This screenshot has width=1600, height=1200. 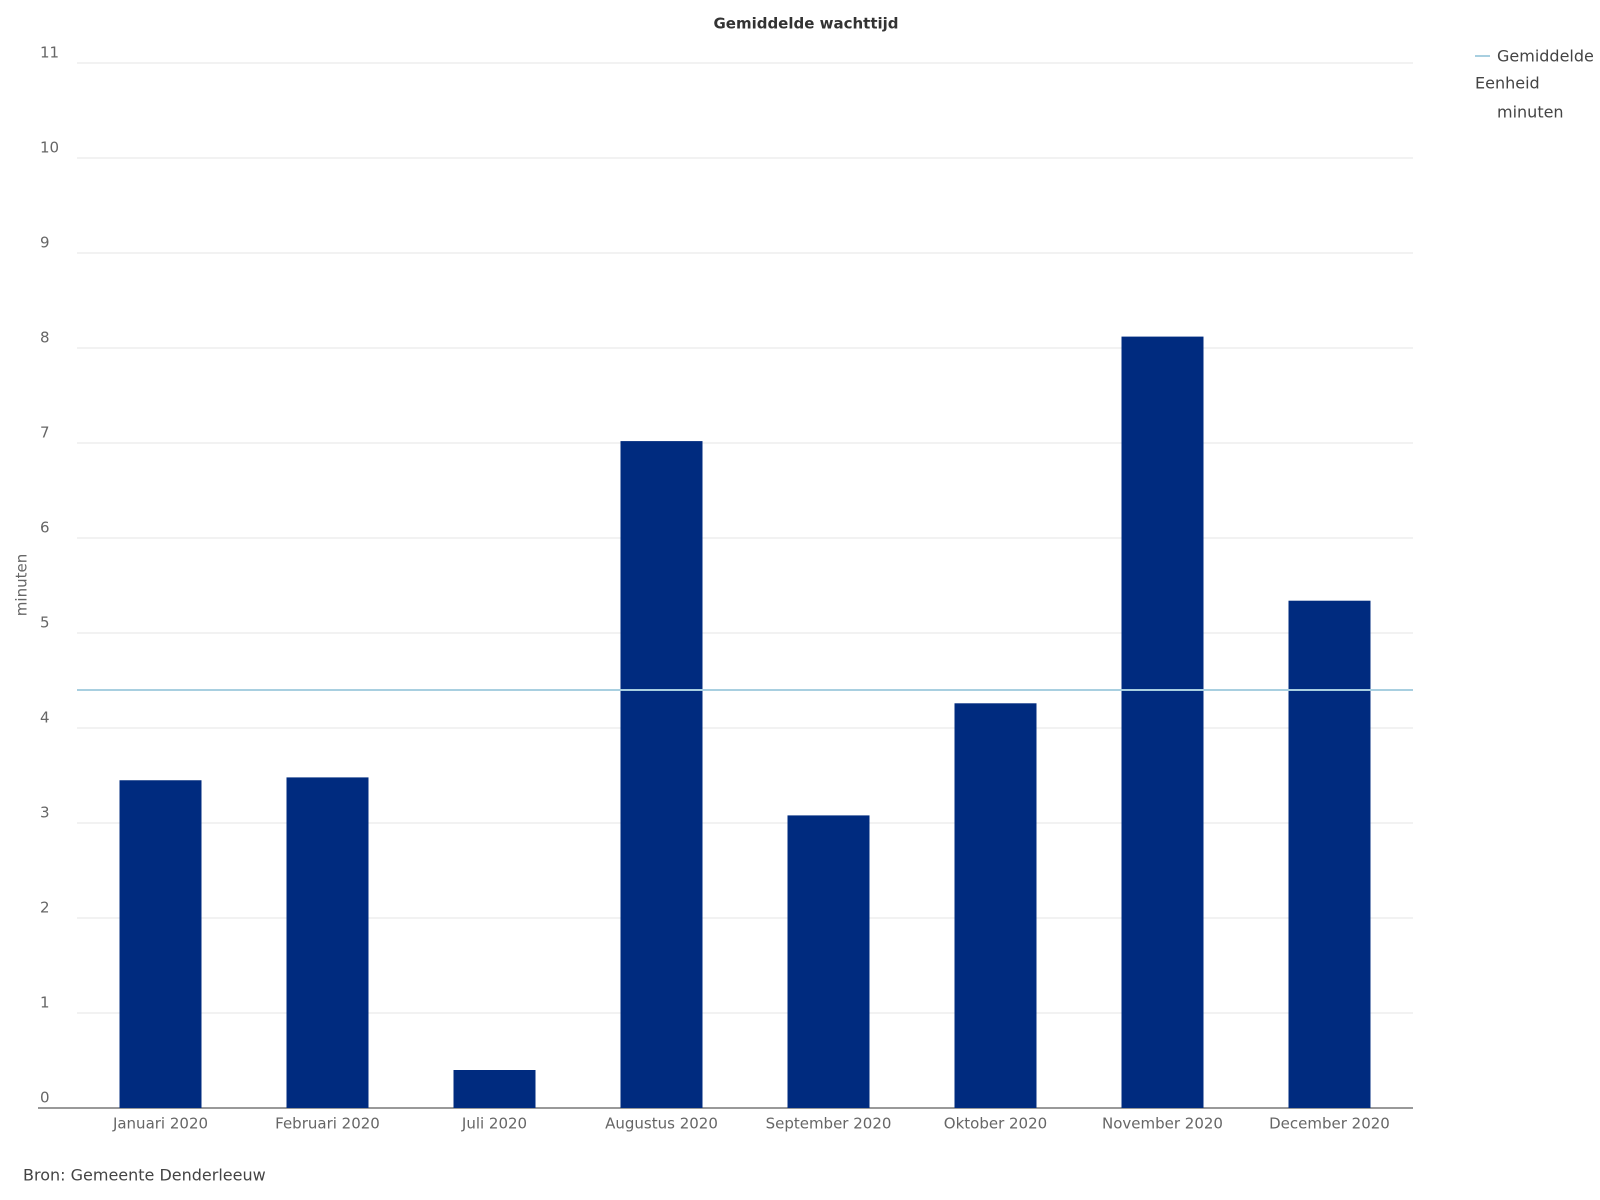 What do you see at coordinates (160, 1124) in the screenshot?
I see `x-tick-label: Januari 2020` at bounding box center [160, 1124].